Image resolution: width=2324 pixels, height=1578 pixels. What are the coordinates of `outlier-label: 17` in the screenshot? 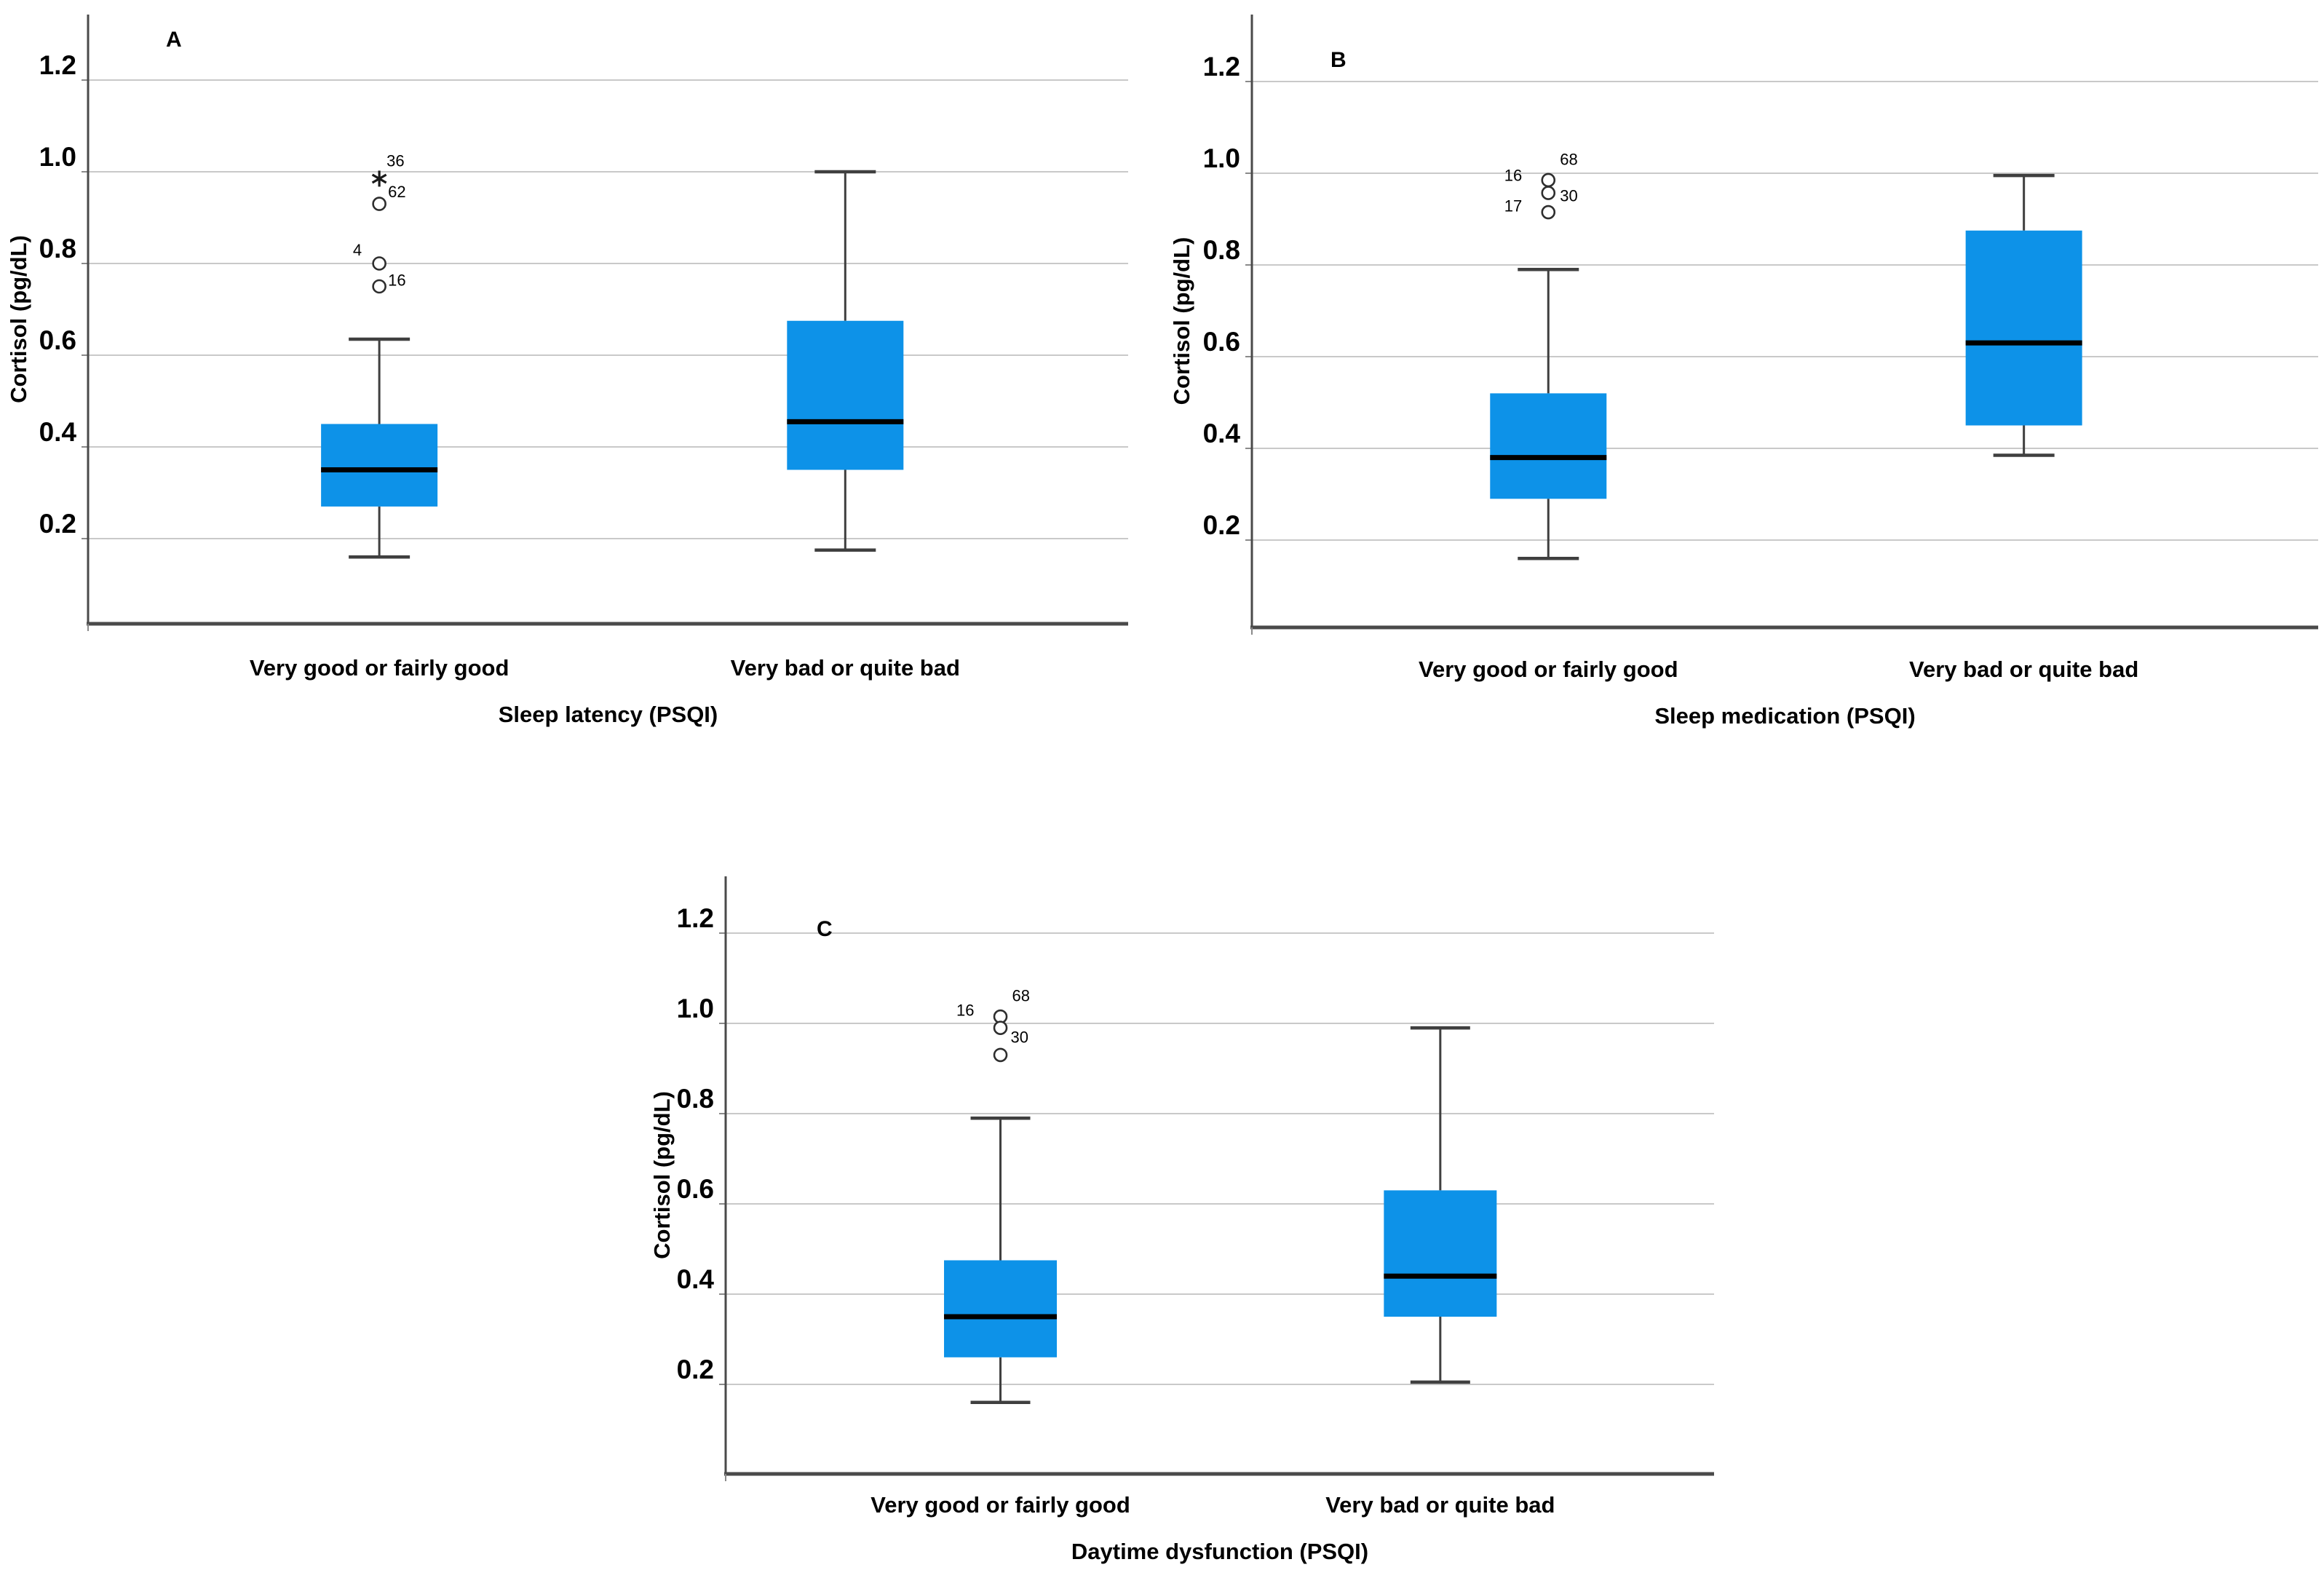 It's located at (1513, 206).